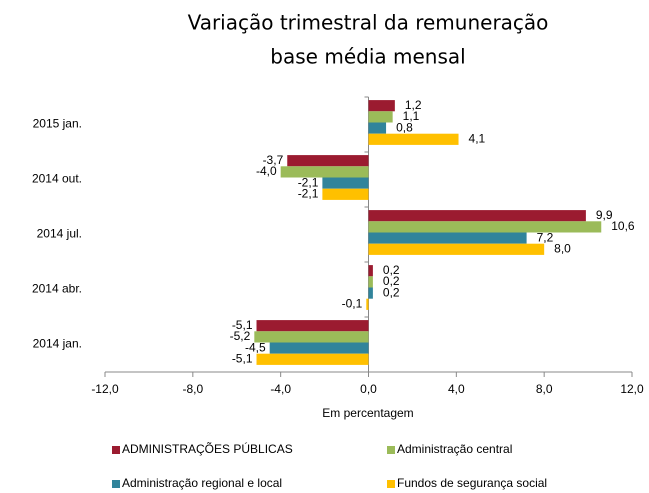  Describe the element at coordinates (57, 289) in the screenshot. I see `y-tick-label: 2014 abr.` at that location.